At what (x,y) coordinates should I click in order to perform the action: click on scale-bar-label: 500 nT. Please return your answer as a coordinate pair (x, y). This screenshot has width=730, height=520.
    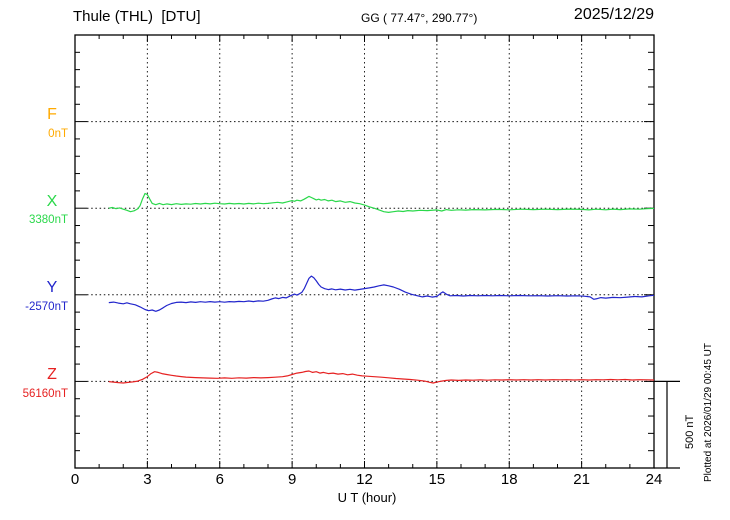
    Looking at the image, I should click on (690, 431).